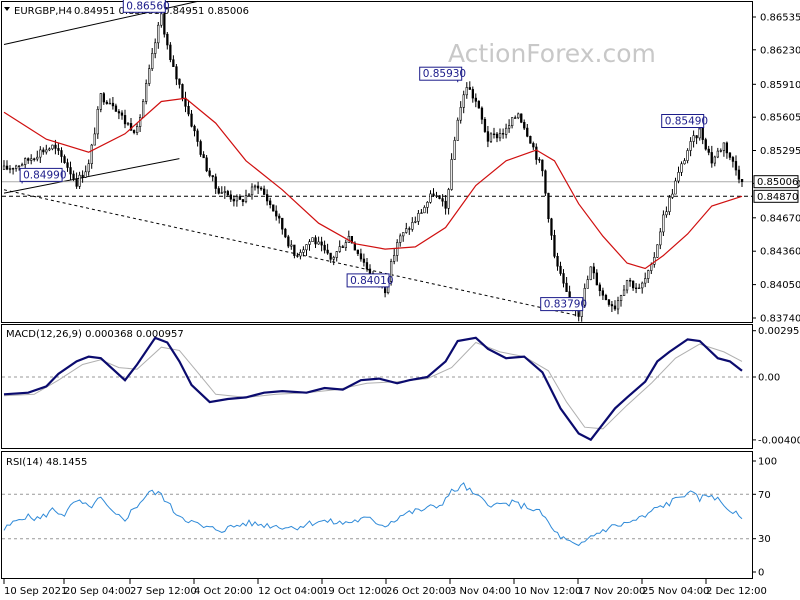 The image size is (800, 600). What do you see at coordinates (91, 176) in the screenshot?
I see `channel-lower-line` at bounding box center [91, 176].